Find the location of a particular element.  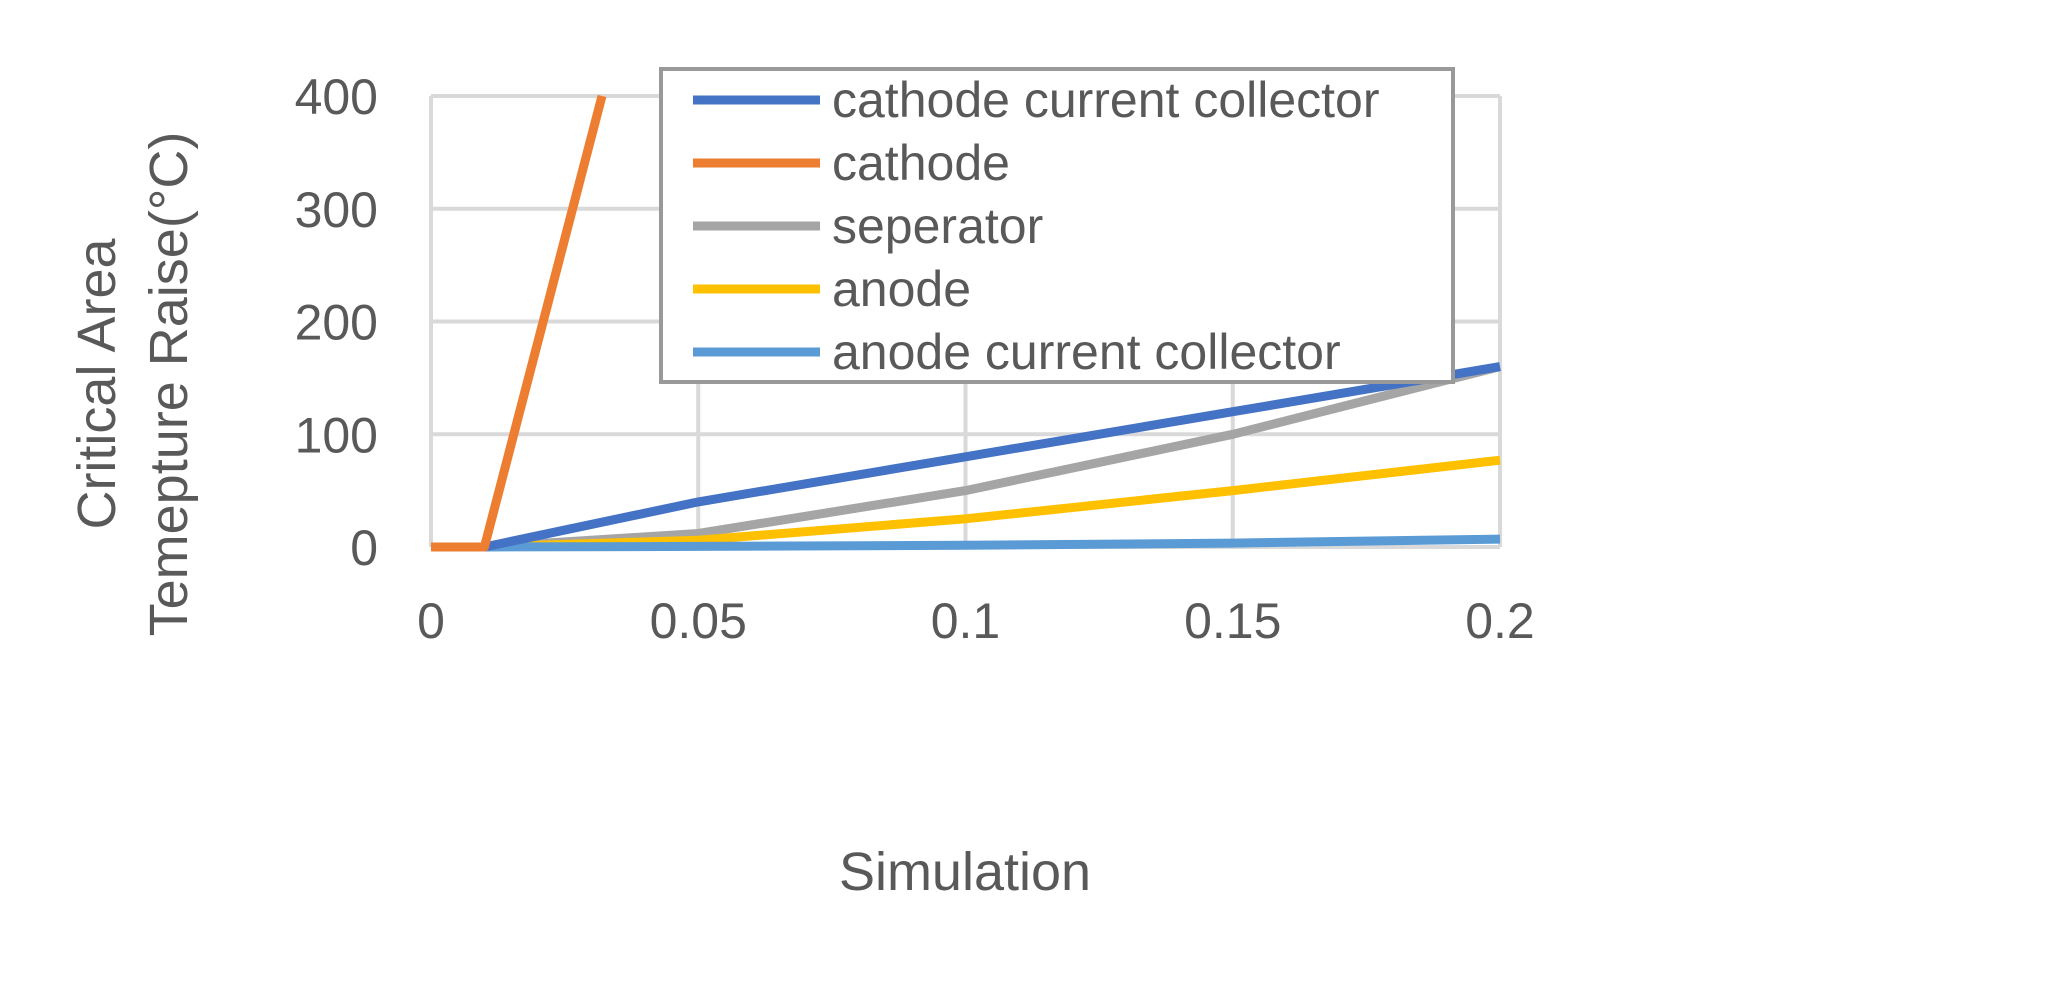

y-tick-label: 300 is located at coordinates (336, 210).